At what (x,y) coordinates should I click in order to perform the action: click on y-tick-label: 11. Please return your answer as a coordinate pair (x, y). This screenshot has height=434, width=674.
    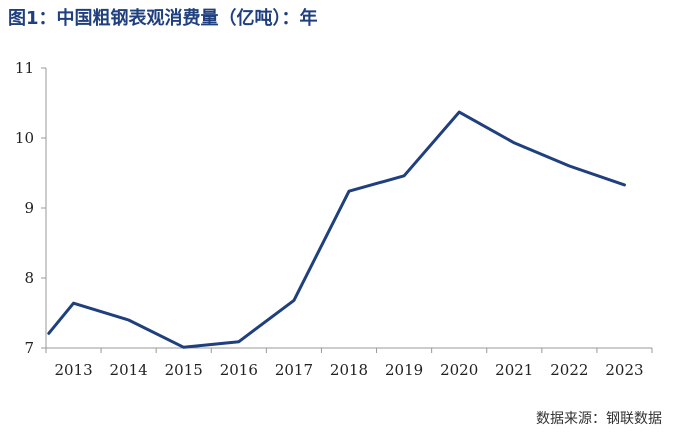
    Looking at the image, I should click on (24, 68).